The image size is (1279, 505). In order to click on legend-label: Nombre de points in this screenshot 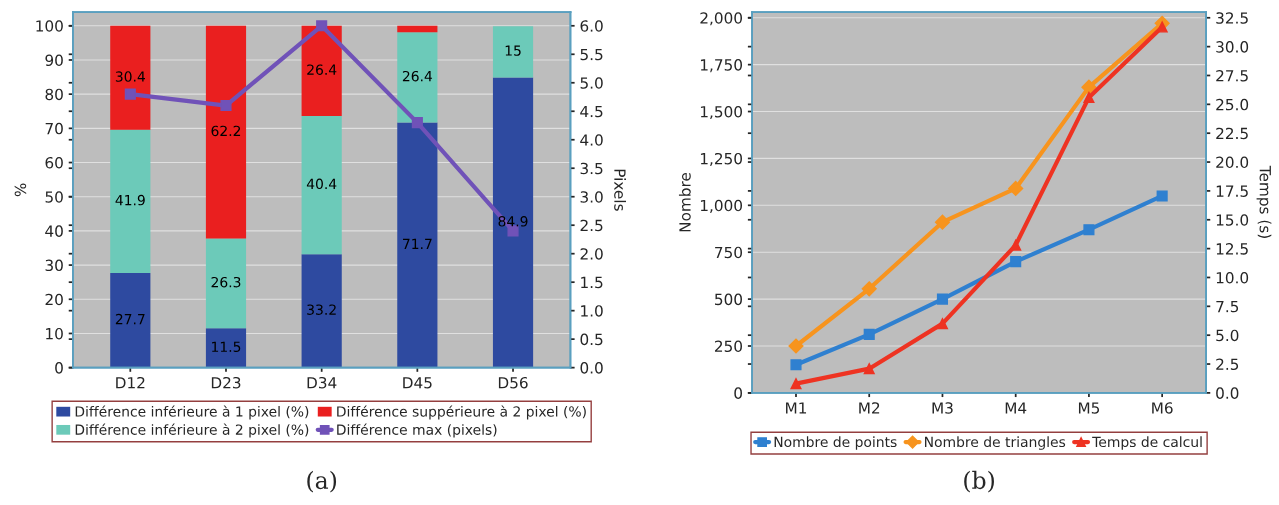, I will do `click(835, 443)`.